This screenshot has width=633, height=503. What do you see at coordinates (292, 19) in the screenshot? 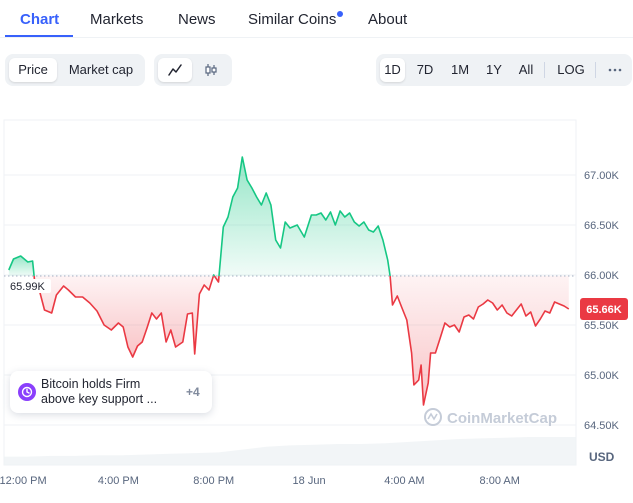
I see `tab-similar-coins: Similar Coins` at bounding box center [292, 19].